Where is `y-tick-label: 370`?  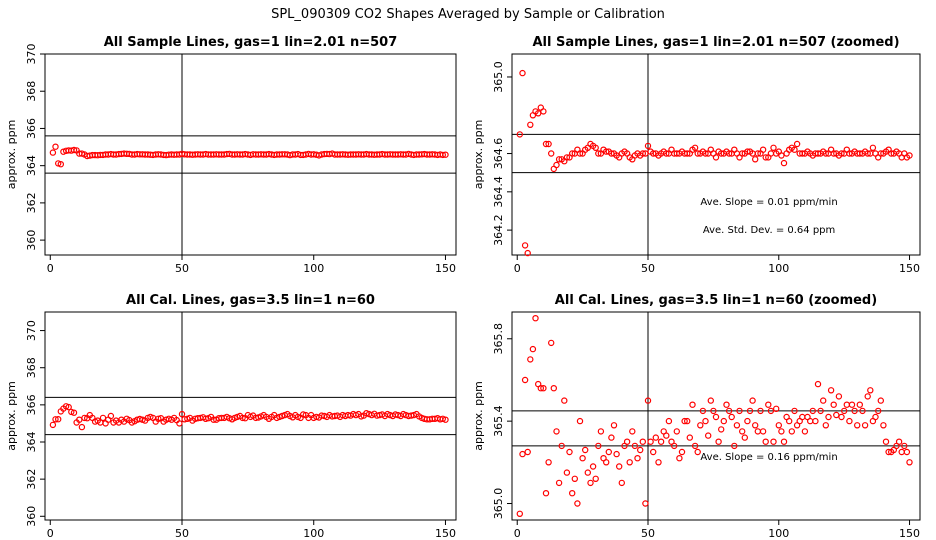 y-tick-label: 370 is located at coordinates (31, 330).